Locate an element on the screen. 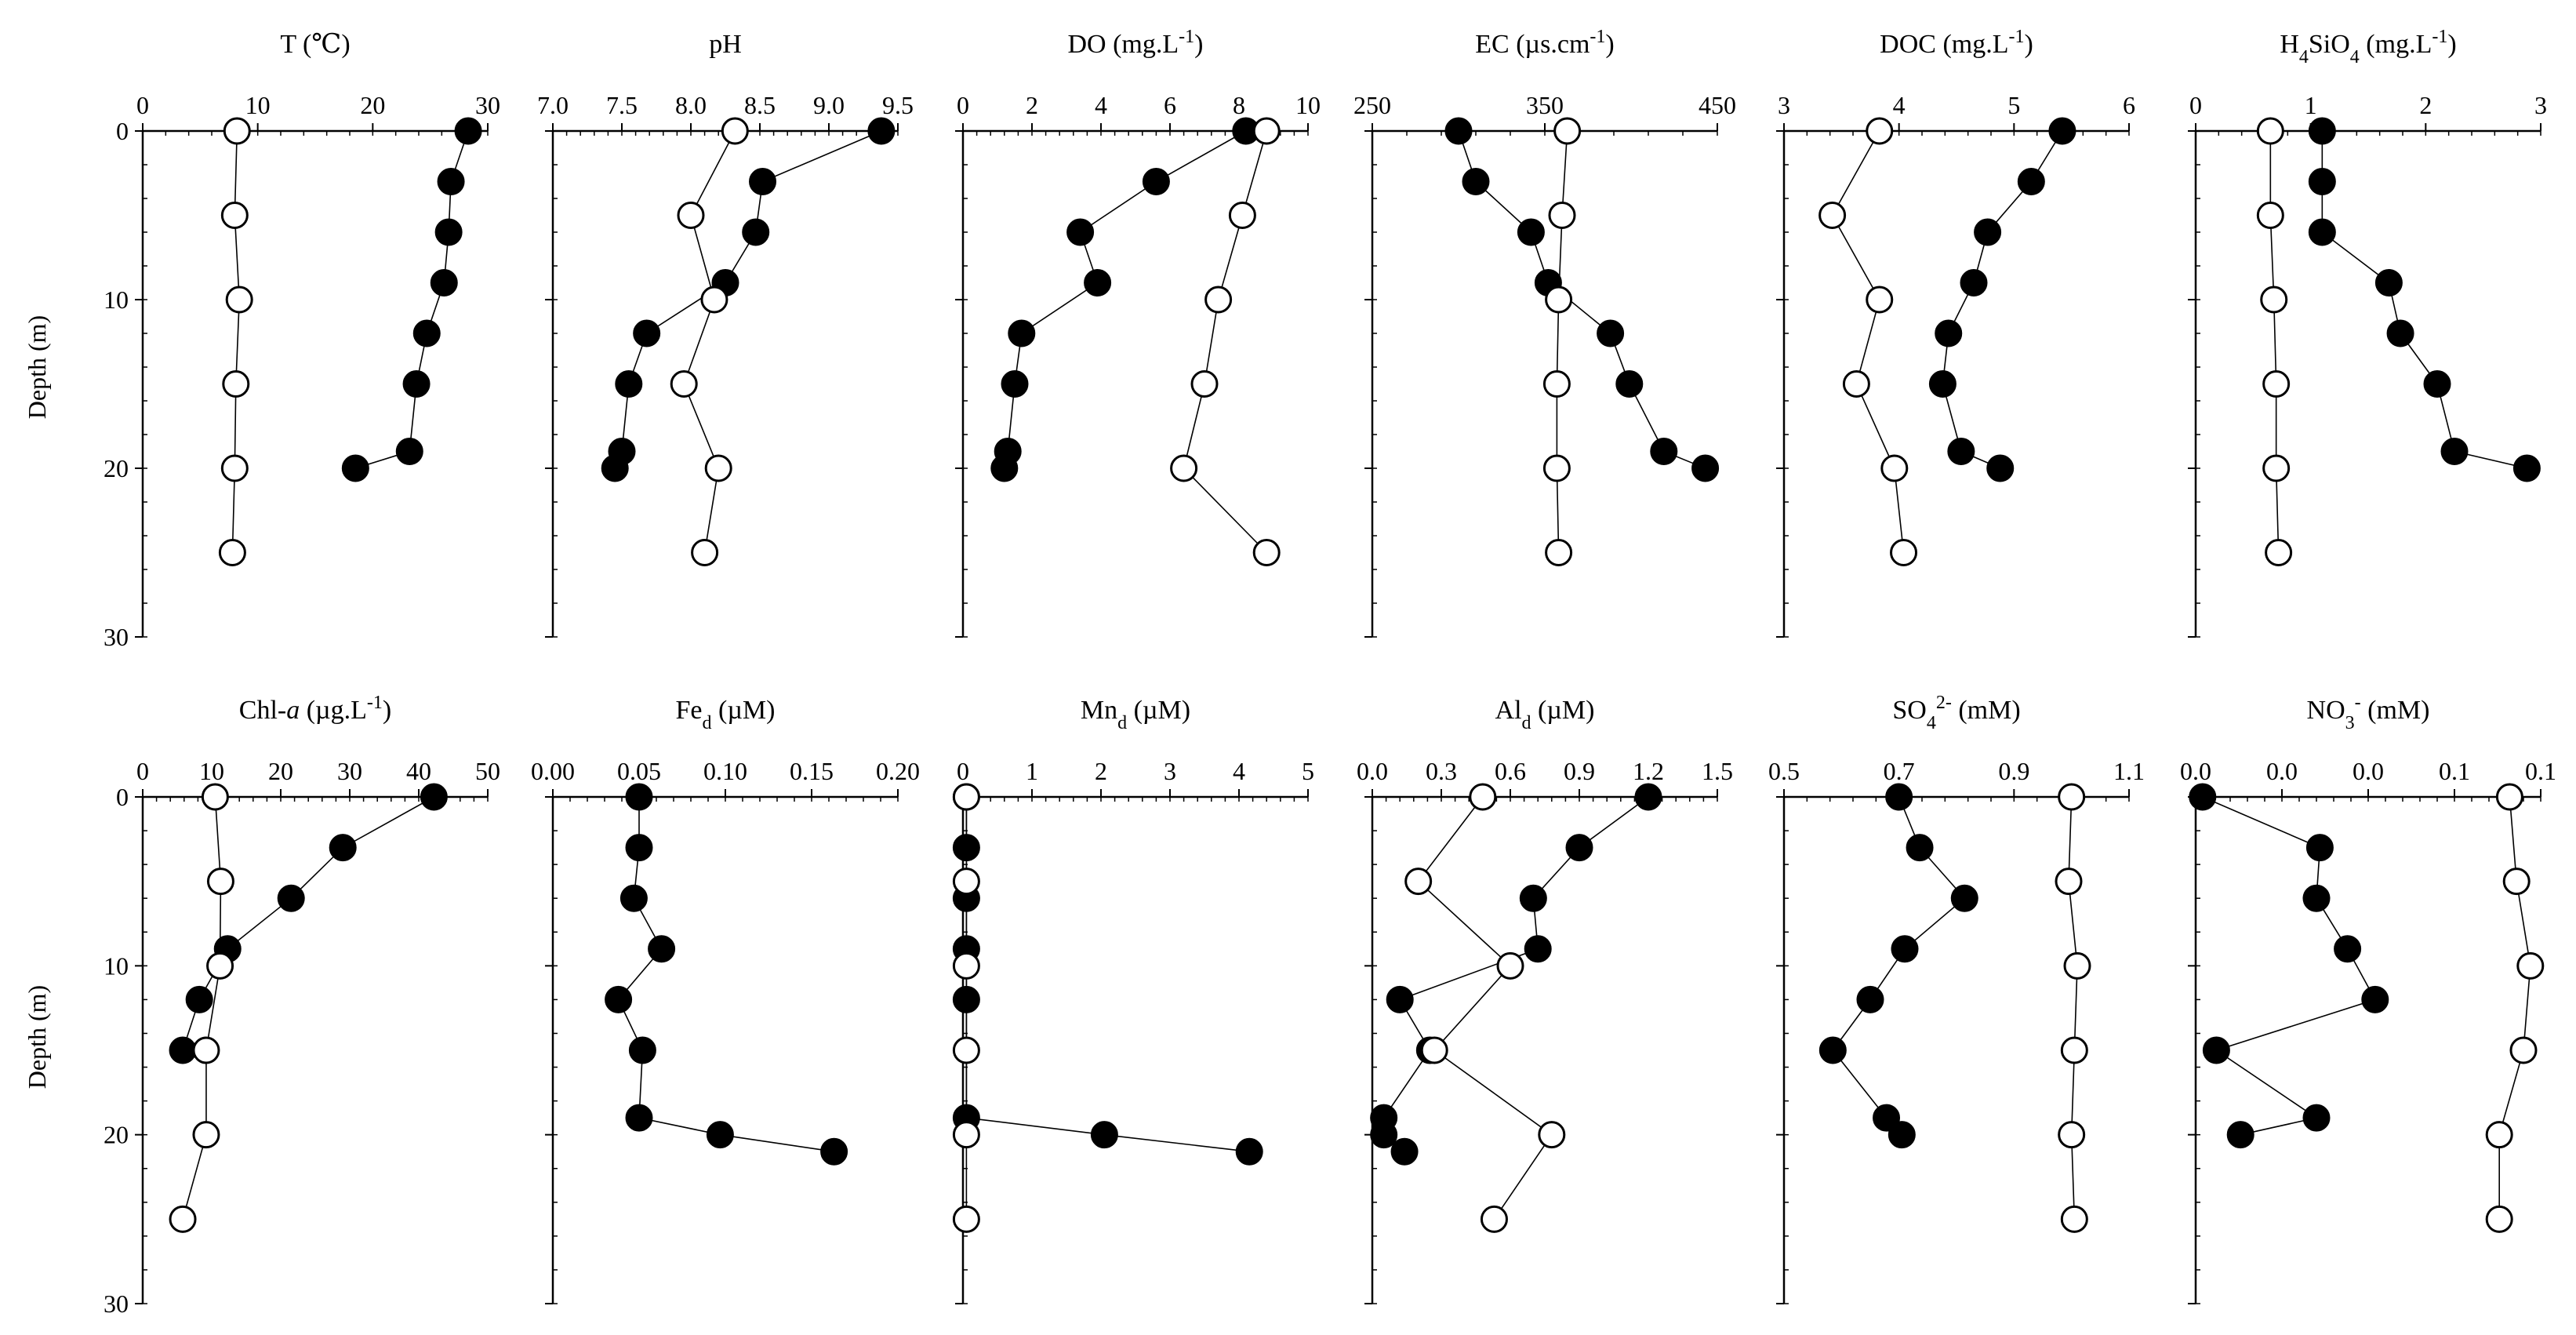  panel-SO4: 0.5 0.7 0.9 1.1 SO42- (mM) is located at coordinates (1956, 998).